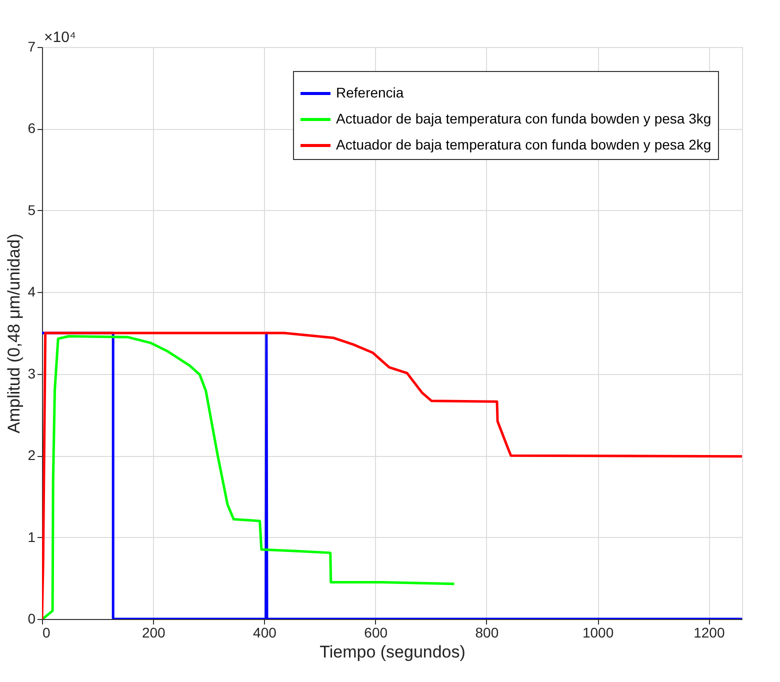 The height and width of the screenshot is (682, 780). Describe the element at coordinates (598, 632) in the screenshot. I see `x-tick-label: 1000` at that location.